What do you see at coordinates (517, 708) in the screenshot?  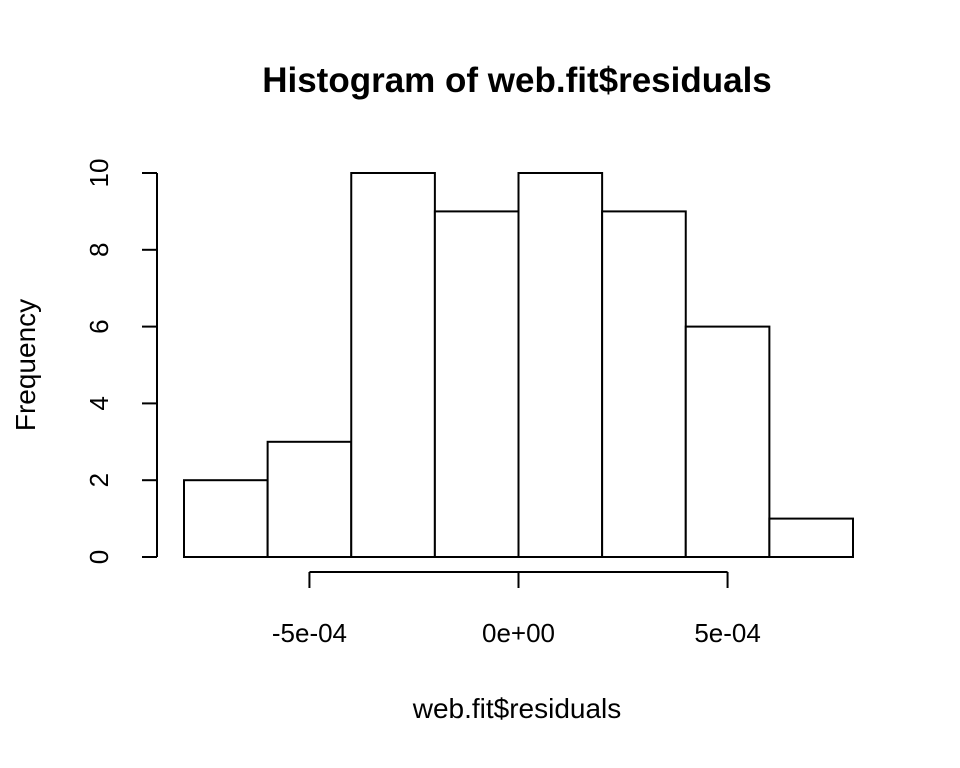 I see `x-axis-title: web.fit$residuals` at bounding box center [517, 708].